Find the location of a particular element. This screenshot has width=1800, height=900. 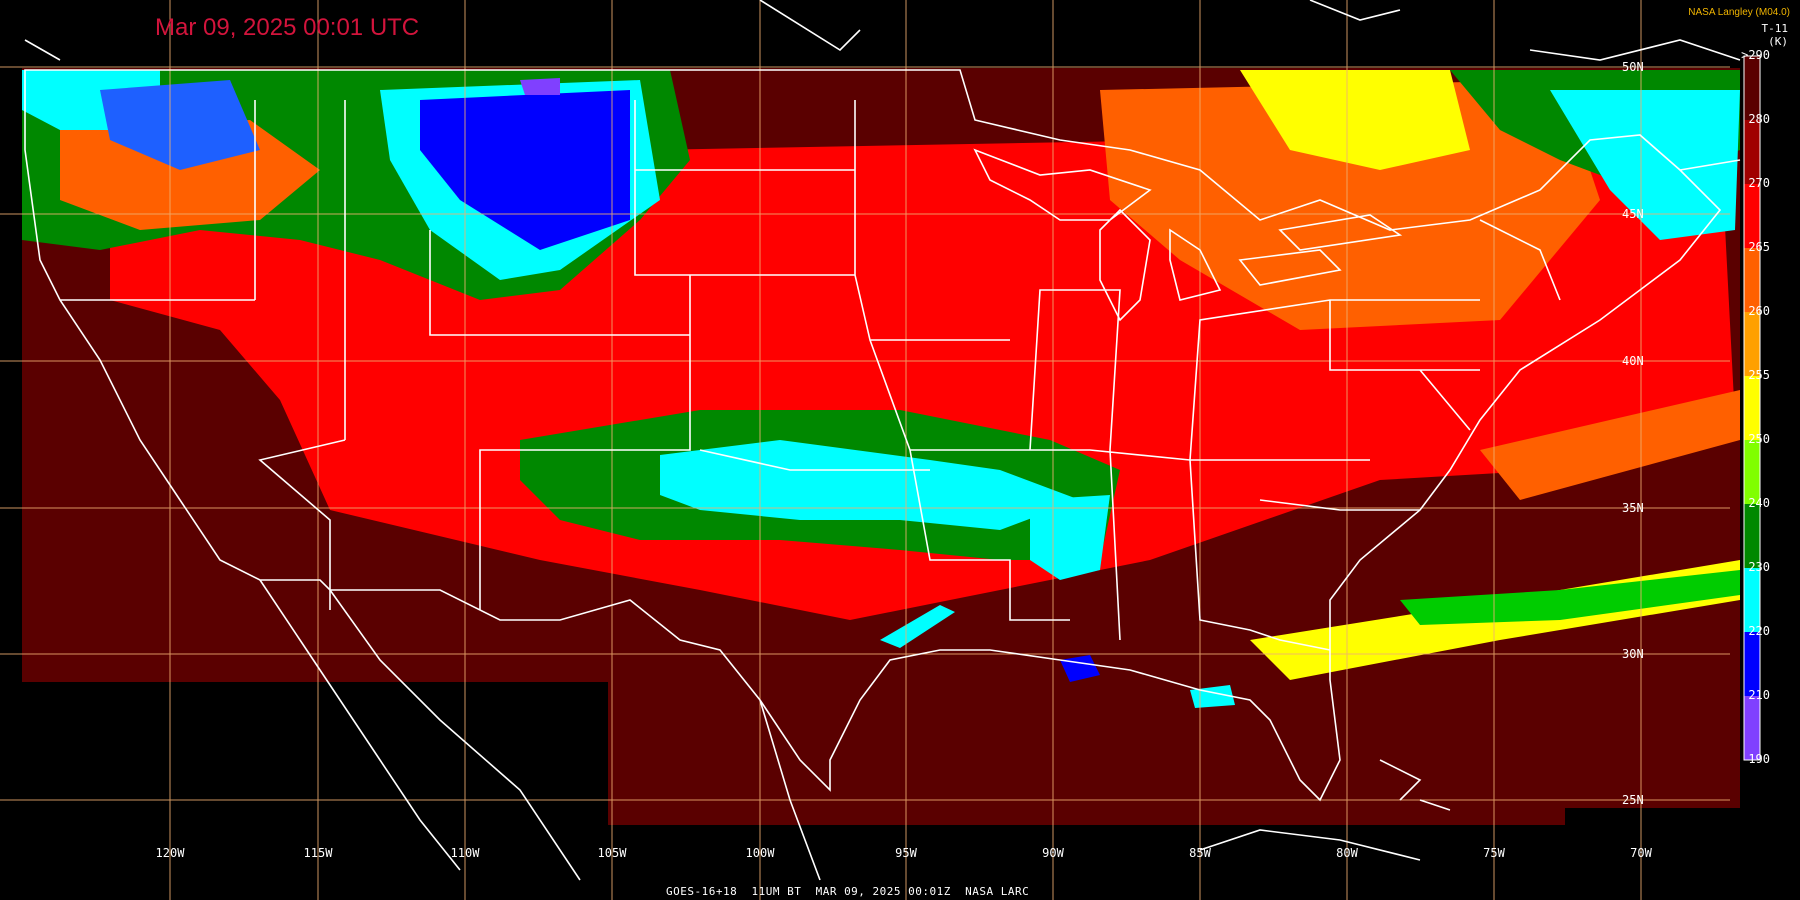

cloud-orange-east is located at coordinates (1350, 205).